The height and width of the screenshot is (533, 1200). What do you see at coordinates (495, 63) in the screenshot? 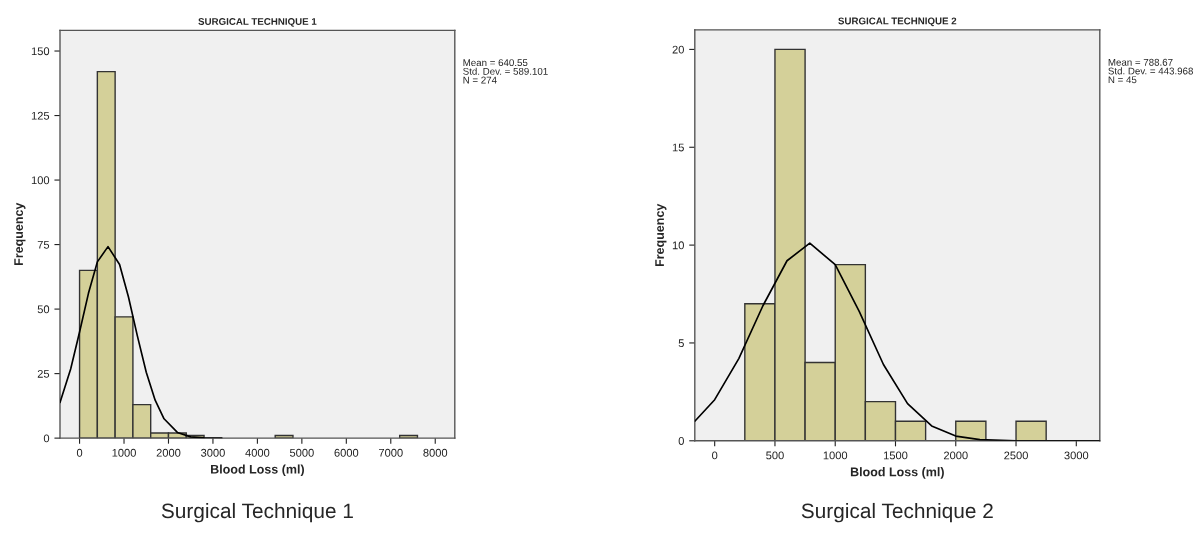
I see `text: Mean = 640.55` at bounding box center [495, 63].